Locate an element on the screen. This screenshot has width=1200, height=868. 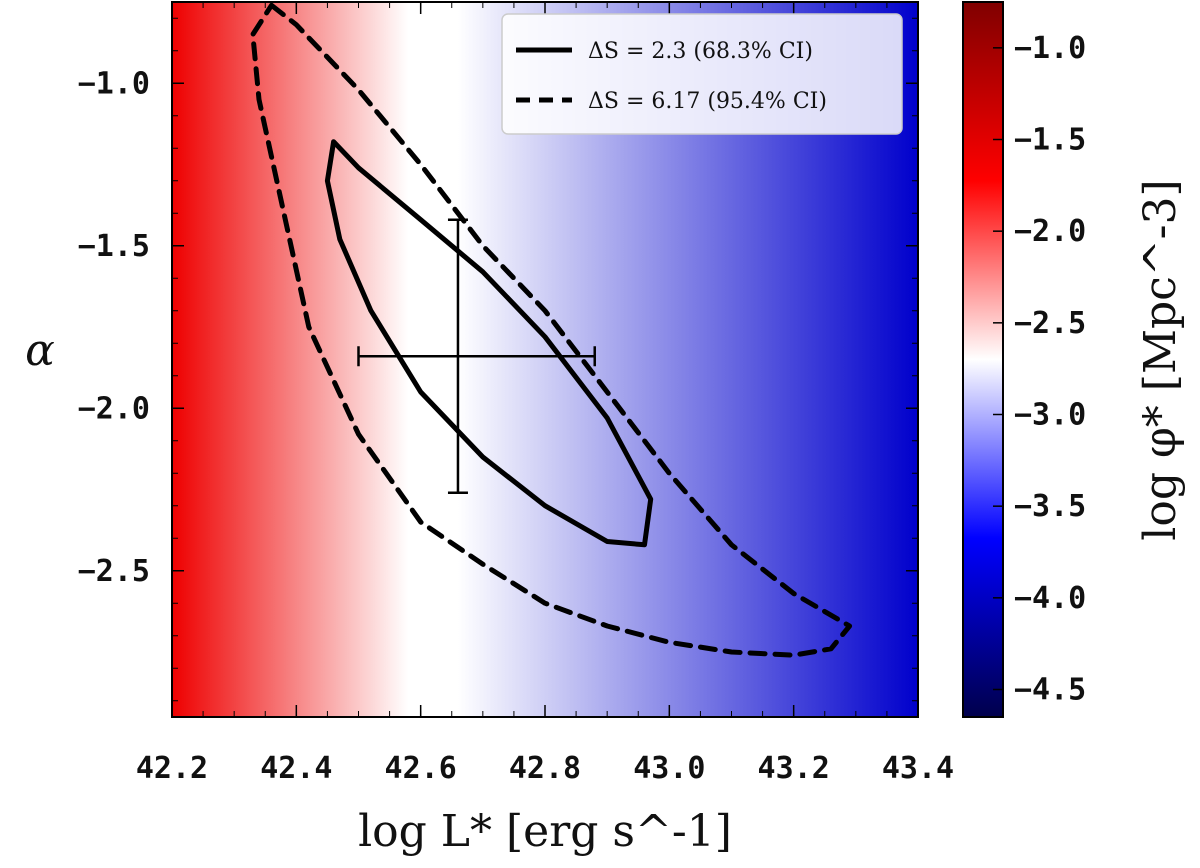
y-tick-label: −1.0 is located at coordinates (114, 83).